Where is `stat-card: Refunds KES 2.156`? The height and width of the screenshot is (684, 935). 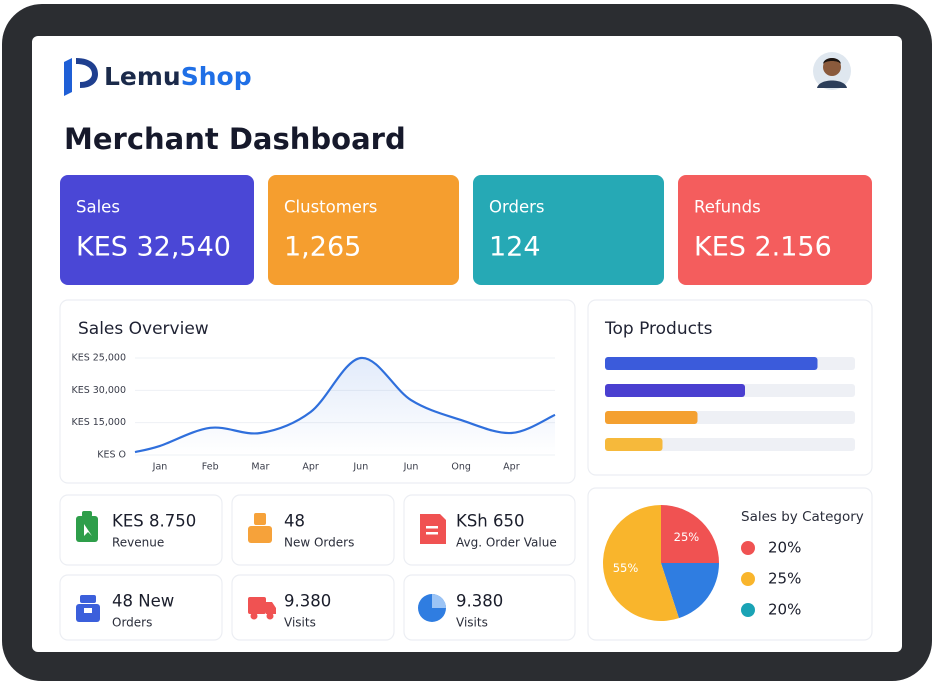
stat-card: Refunds KES 2.156 is located at coordinates (775, 230).